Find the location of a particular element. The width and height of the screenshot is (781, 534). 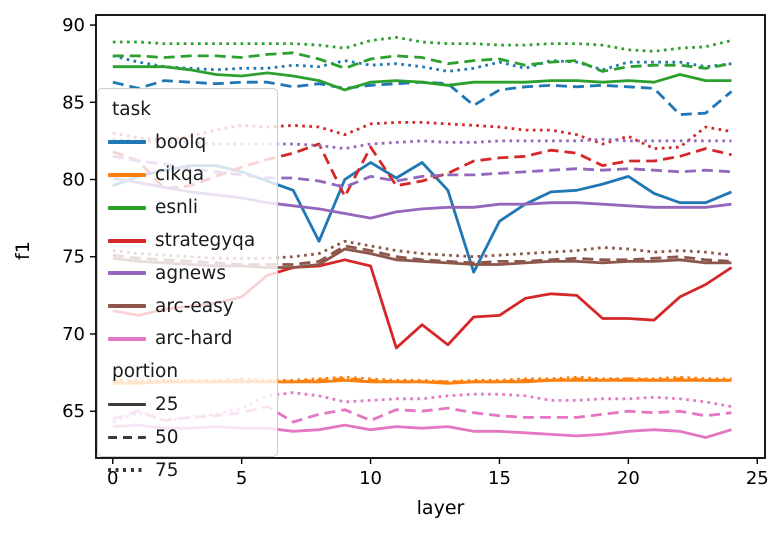

legend-item-esnli: esnli is located at coordinates (187, 207).